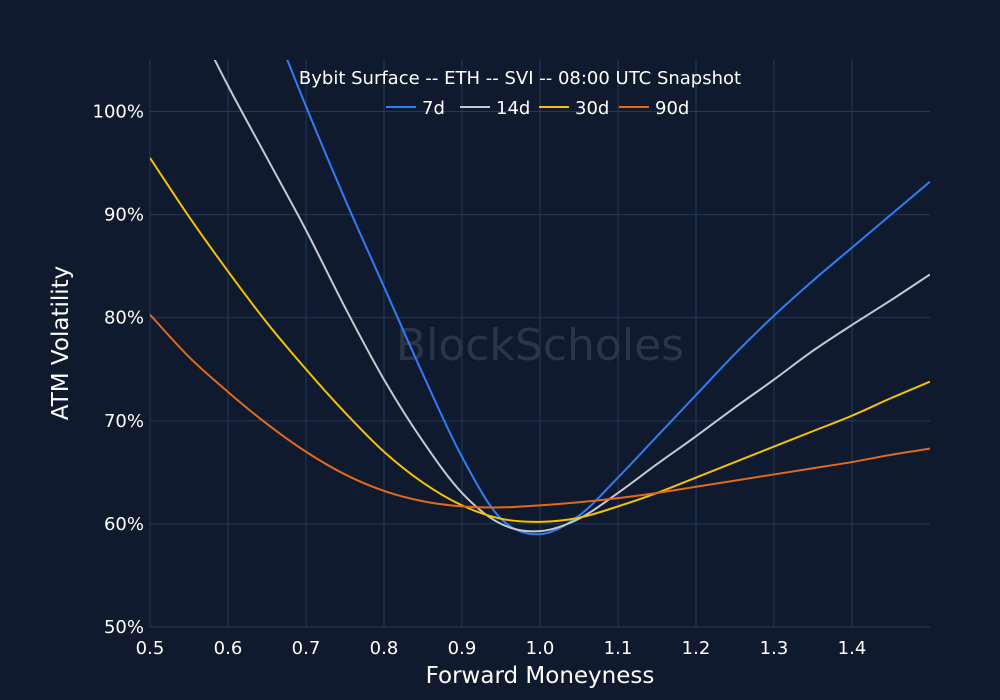 This screenshot has width=1000, height=700. Describe the element at coordinates (672, 108) in the screenshot. I see `legend-label: 90d` at that location.